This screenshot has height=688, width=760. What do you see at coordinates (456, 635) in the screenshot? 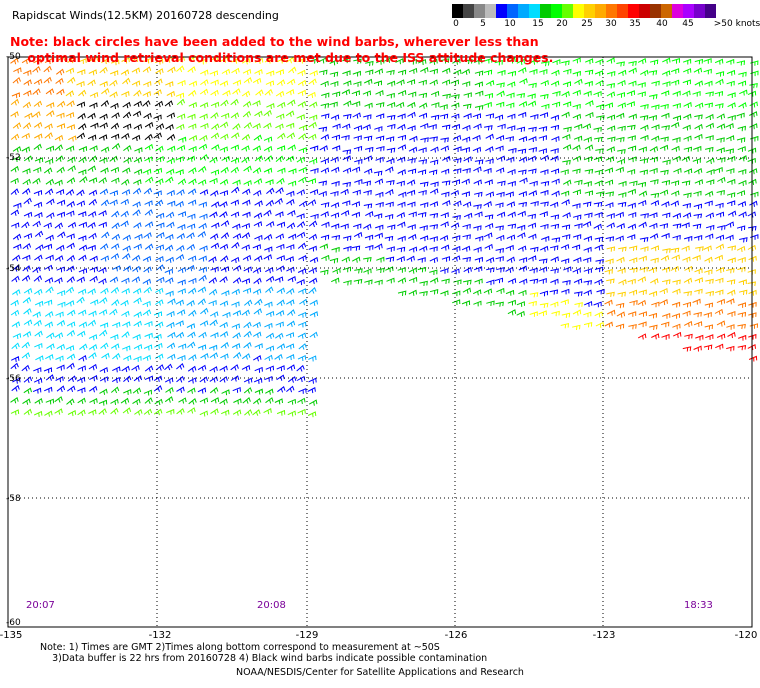
I see `lon-label-126: -126` at bounding box center [456, 635].